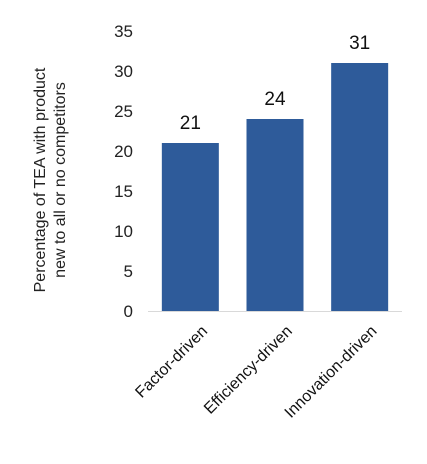  What do you see at coordinates (128, 271) in the screenshot?
I see `y-tick-label: 5` at bounding box center [128, 271].